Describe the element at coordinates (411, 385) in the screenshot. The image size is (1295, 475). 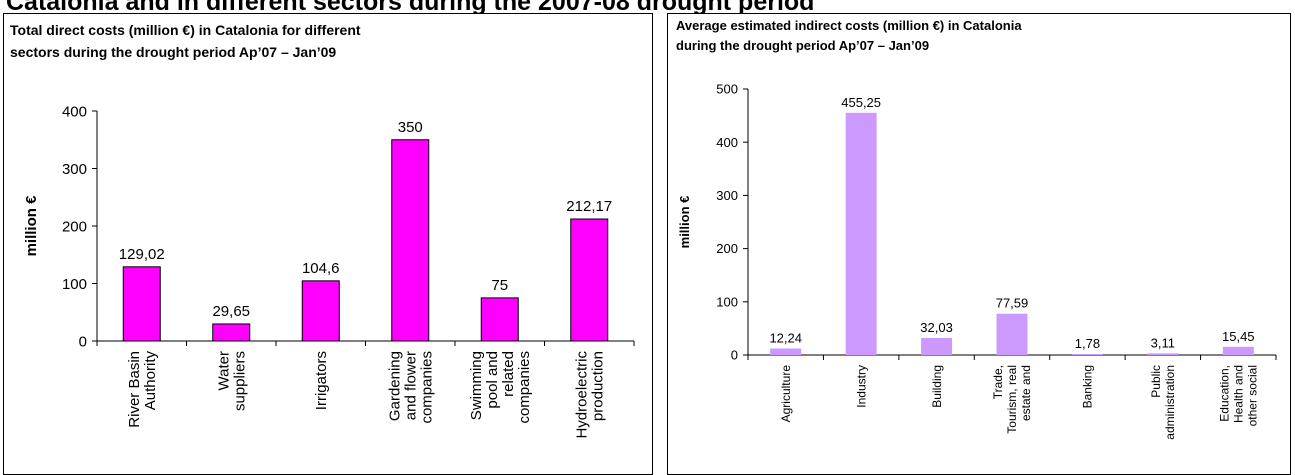
I see `category-label: and flower` at that location.